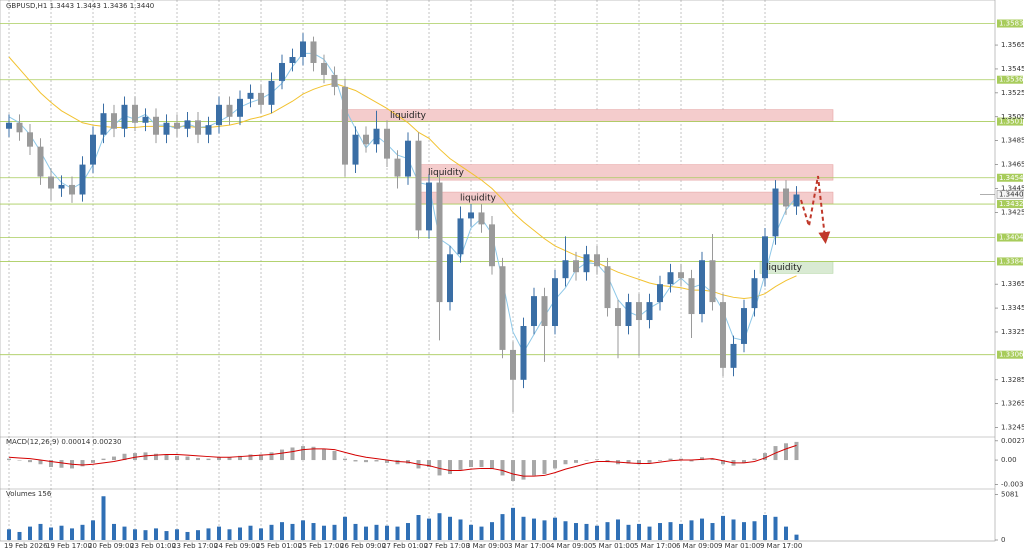 The image size is (1024, 551). What do you see at coordinates (26, 546) in the screenshot?
I see `x-tick-label: 19 Feb 2026` at bounding box center [26, 546].